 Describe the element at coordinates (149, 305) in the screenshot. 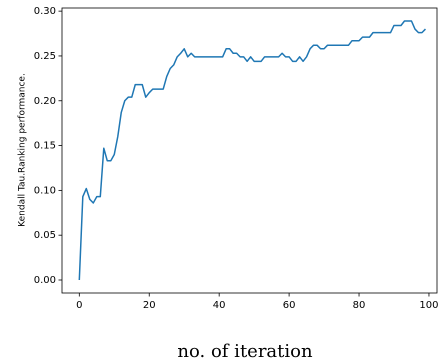

I see `x-tick-label: 20` at that location.